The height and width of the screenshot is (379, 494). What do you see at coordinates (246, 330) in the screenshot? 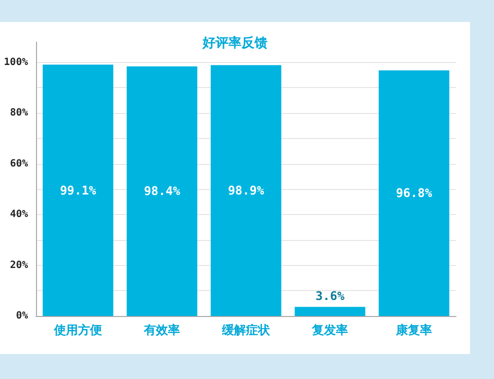
I see `x-tick-label: 缓解症状` at bounding box center [246, 330].